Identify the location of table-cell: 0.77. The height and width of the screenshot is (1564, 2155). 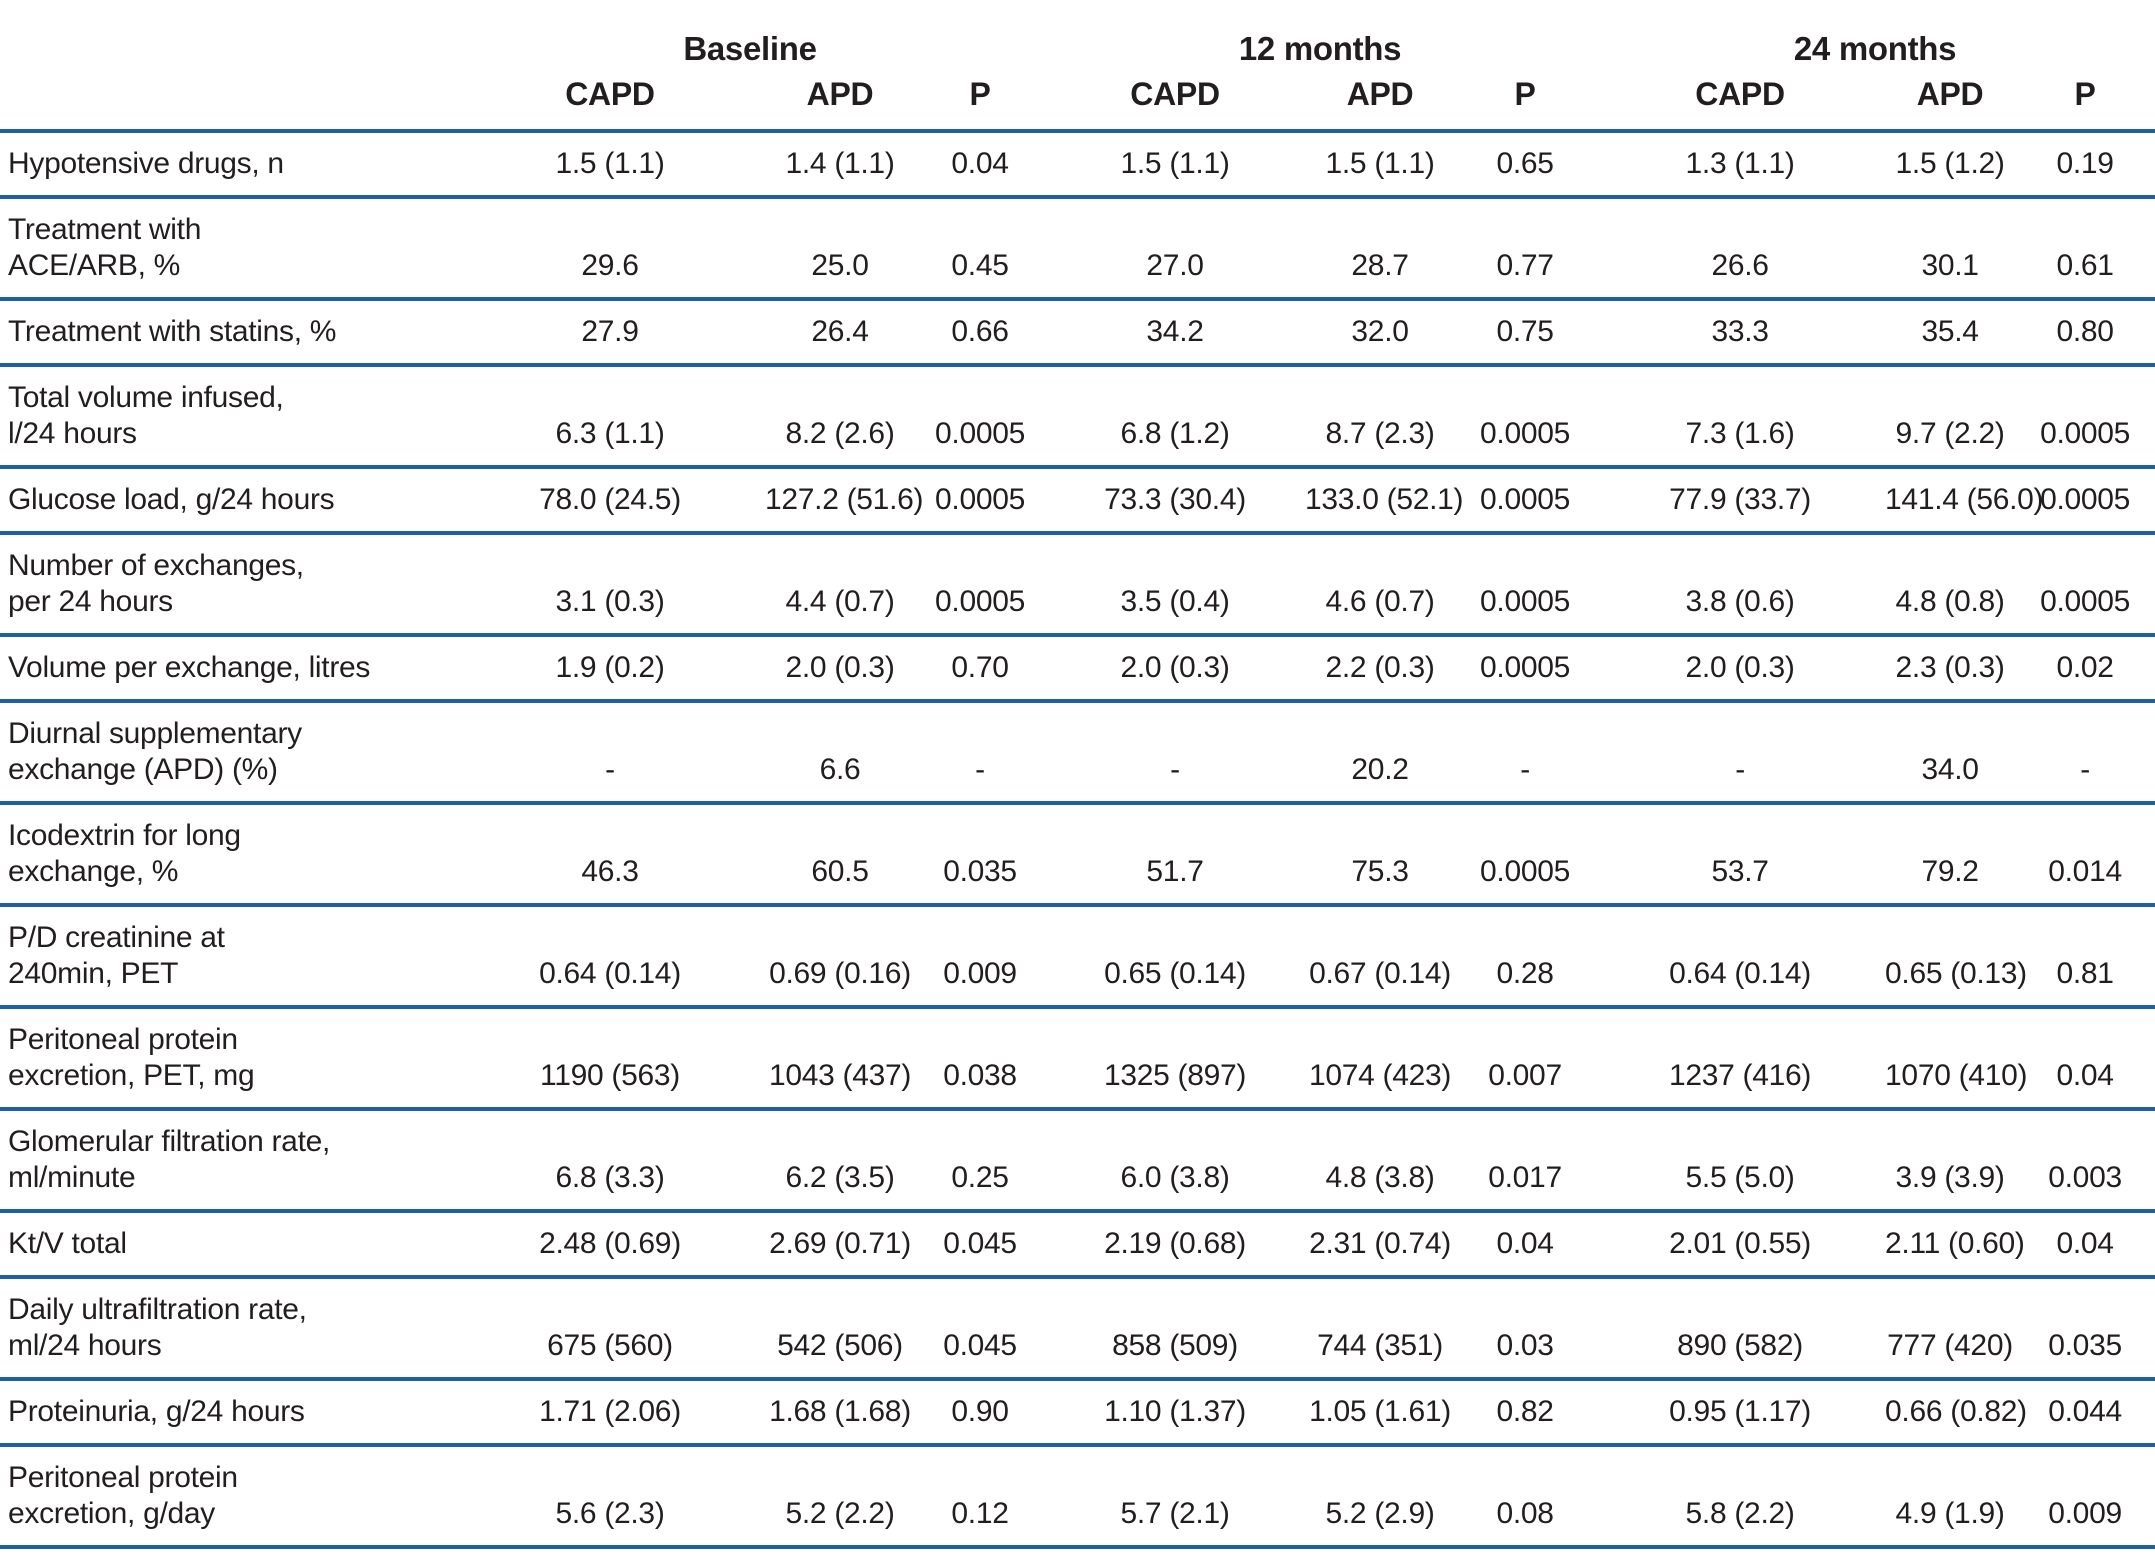
(1525, 249).